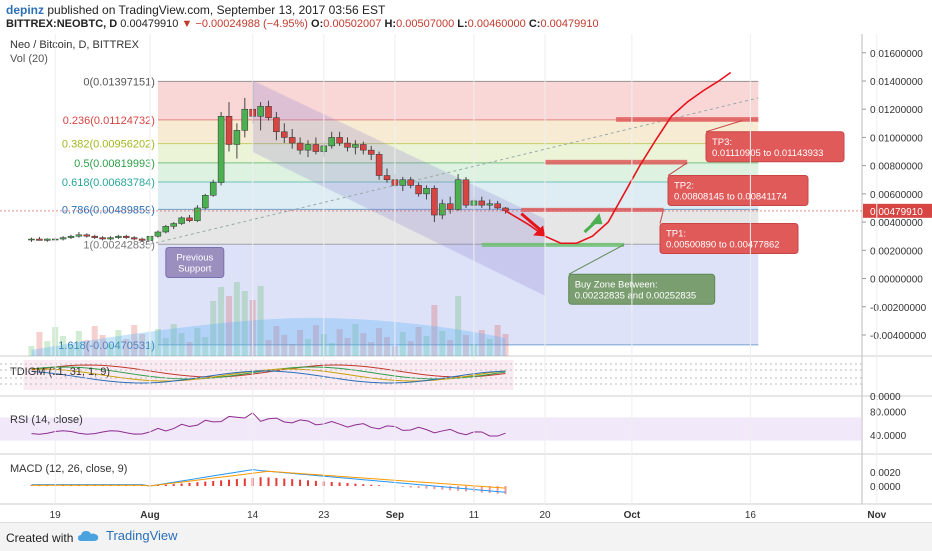 Image resolution: width=932 pixels, height=551 pixels. I want to click on tp2-callout-pointer, so click(677, 169).